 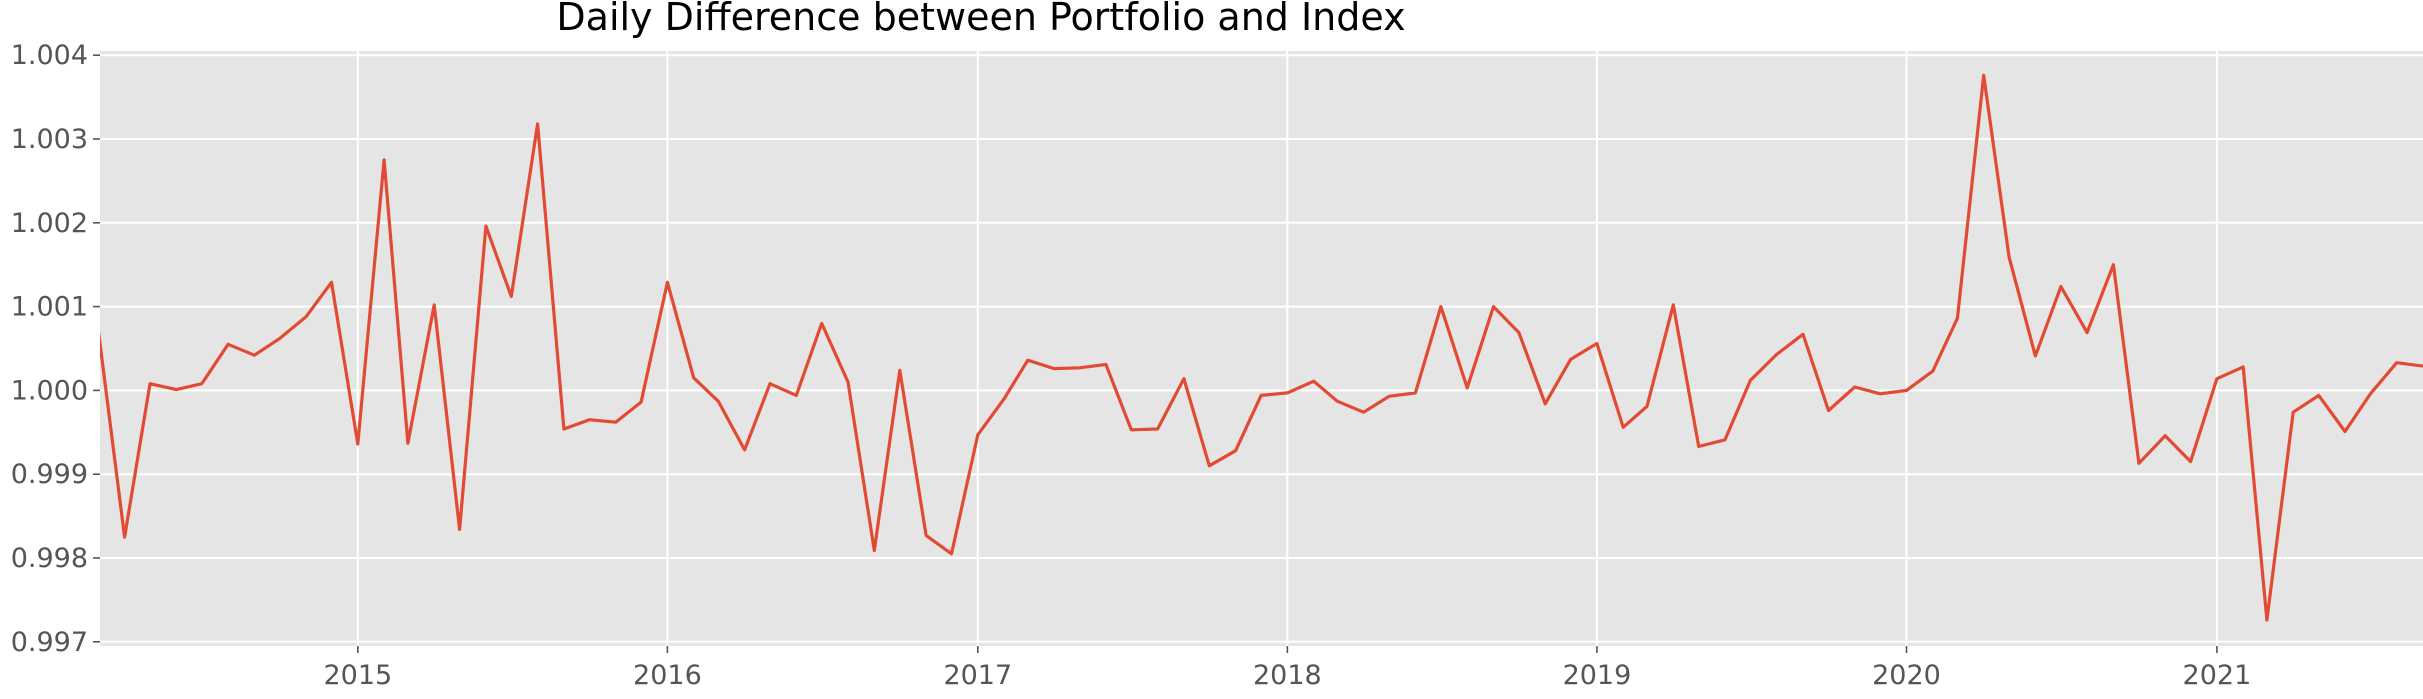 I want to click on y-tick-label: 0.998, so click(x=49, y=558).